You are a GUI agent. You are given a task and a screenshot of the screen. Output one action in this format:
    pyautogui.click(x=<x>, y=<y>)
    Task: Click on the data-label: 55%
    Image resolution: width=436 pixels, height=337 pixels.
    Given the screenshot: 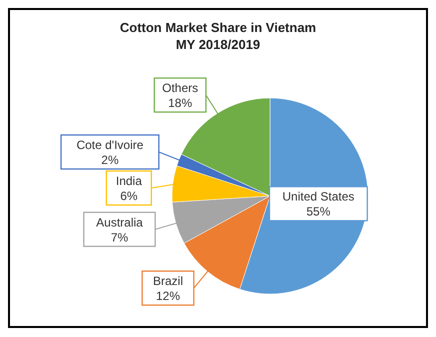 What is the action you would take?
    pyautogui.click(x=318, y=211)
    